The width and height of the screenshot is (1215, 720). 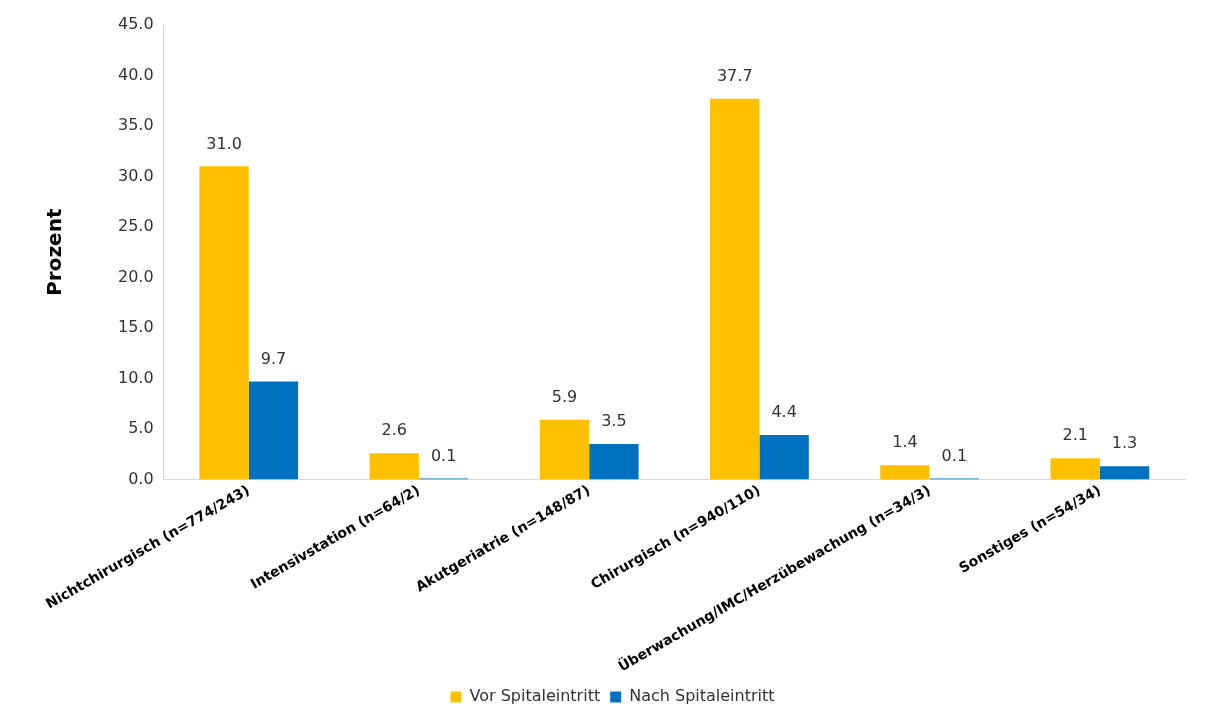 I want to click on data-label: 1.4, so click(x=905, y=442).